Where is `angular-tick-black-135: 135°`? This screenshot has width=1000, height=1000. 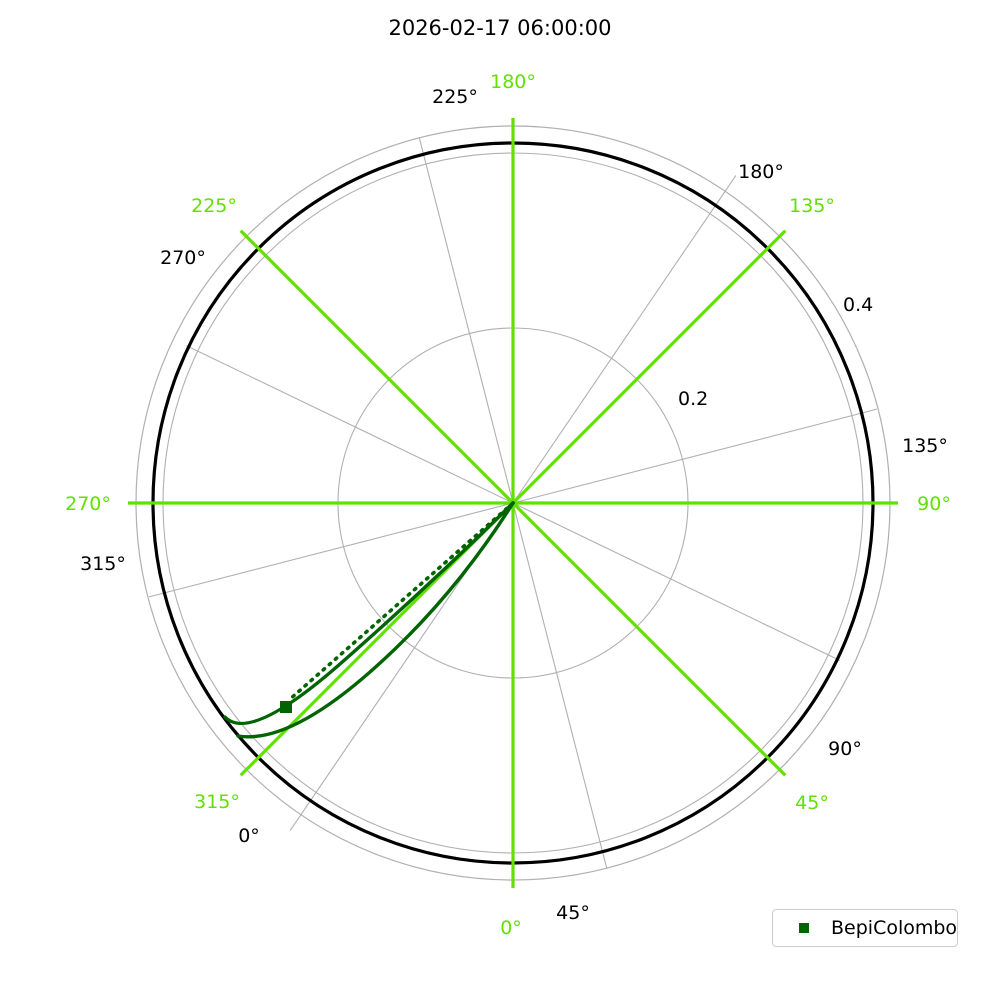 angular-tick-black-135: 135° is located at coordinates (925, 446).